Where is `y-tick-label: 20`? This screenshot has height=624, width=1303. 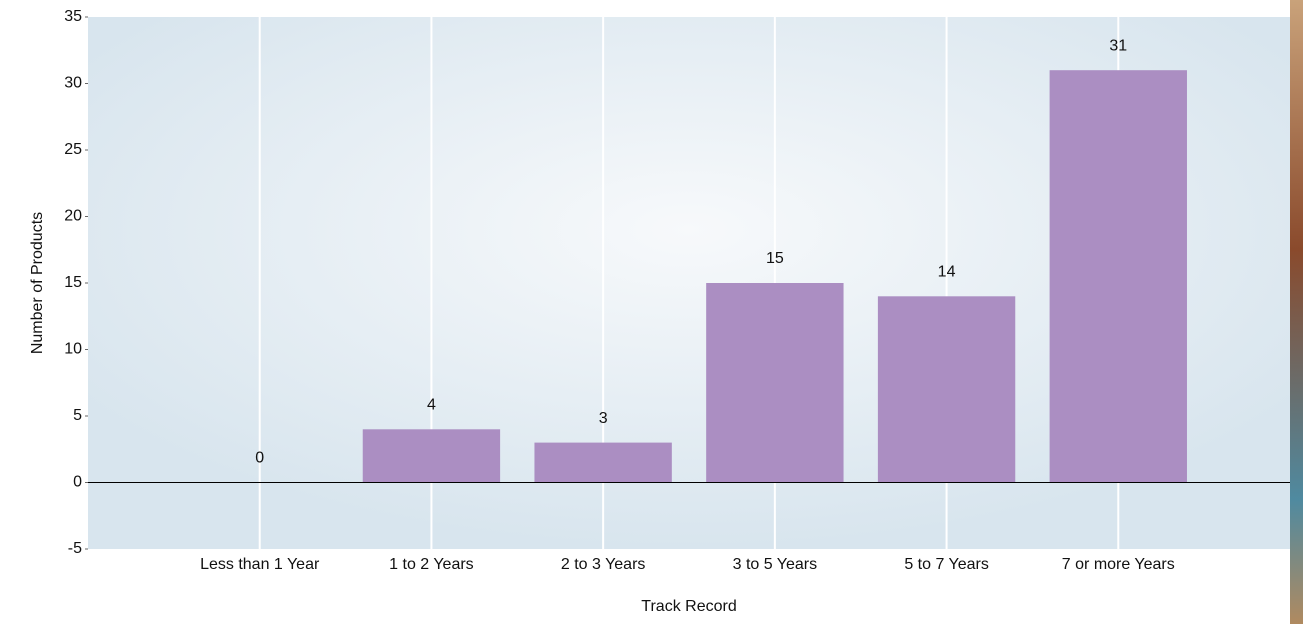
y-tick-label: 20 is located at coordinates (73, 216).